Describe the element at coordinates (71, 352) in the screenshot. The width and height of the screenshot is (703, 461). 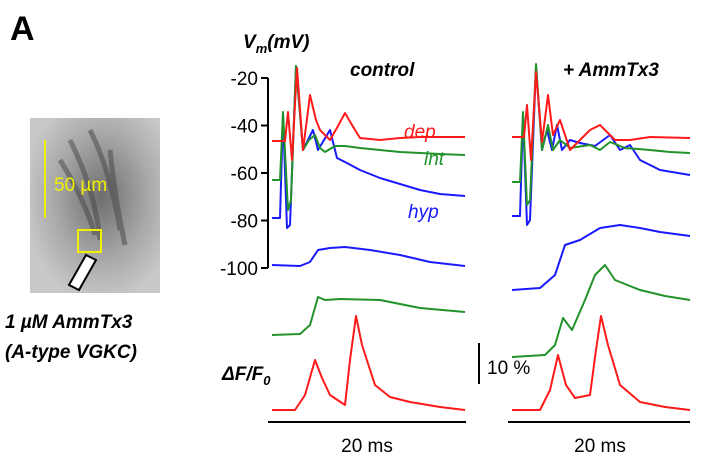
I see `target-label: (A-type VGKC)` at that location.